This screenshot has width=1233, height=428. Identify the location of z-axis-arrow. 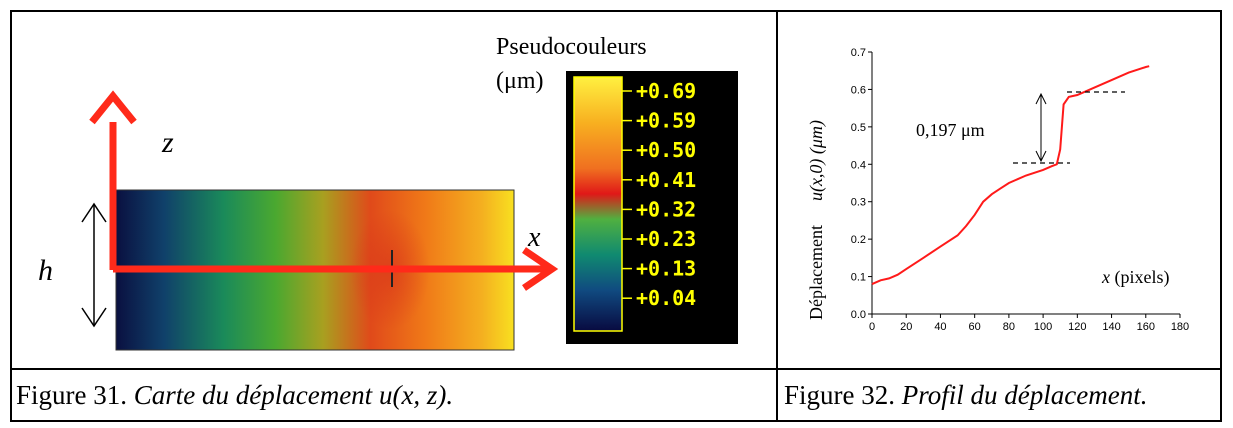
(113, 180).